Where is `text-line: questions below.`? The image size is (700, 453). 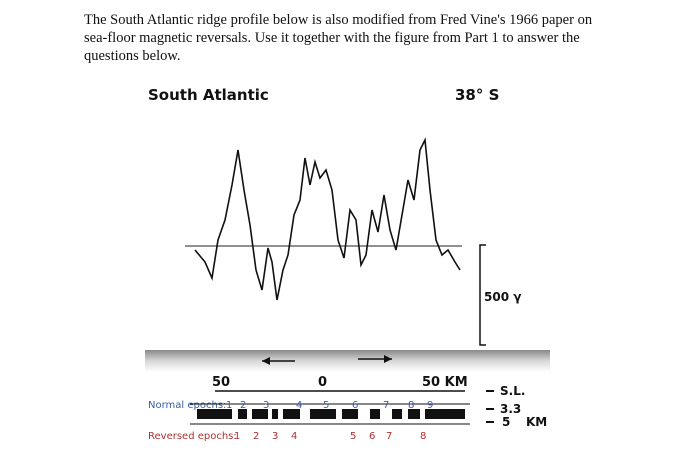 text-line: questions below. is located at coordinates (132, 56).